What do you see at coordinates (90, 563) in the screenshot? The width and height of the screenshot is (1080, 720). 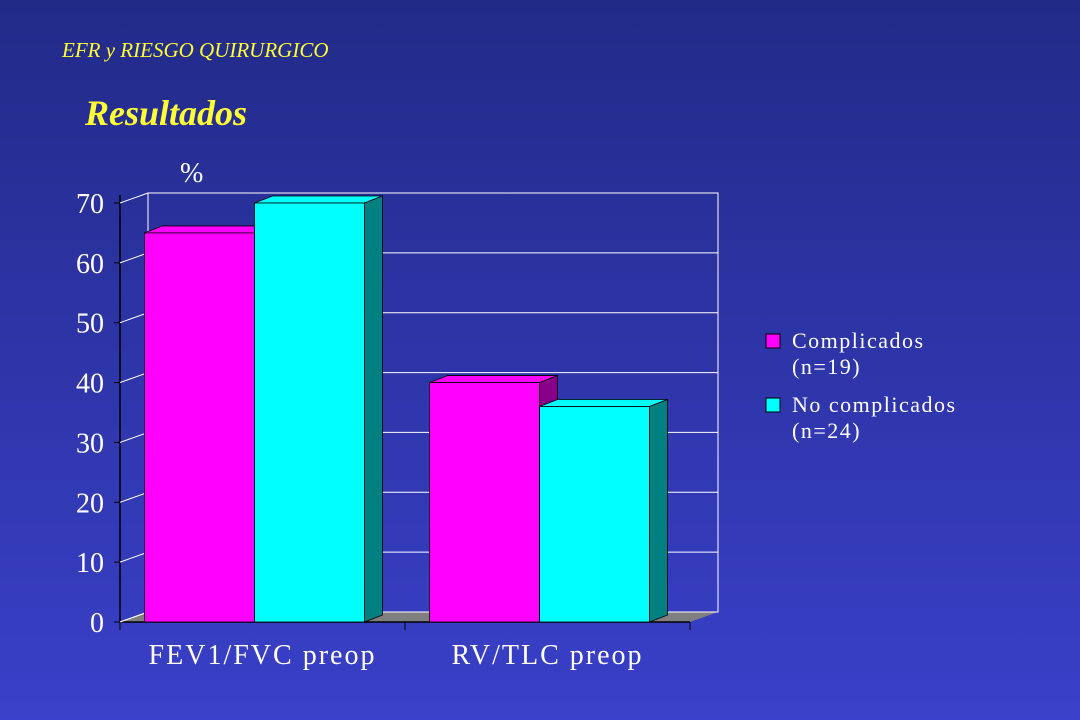 I see `y-tick-label: 10` at bounding box center [90, 563].